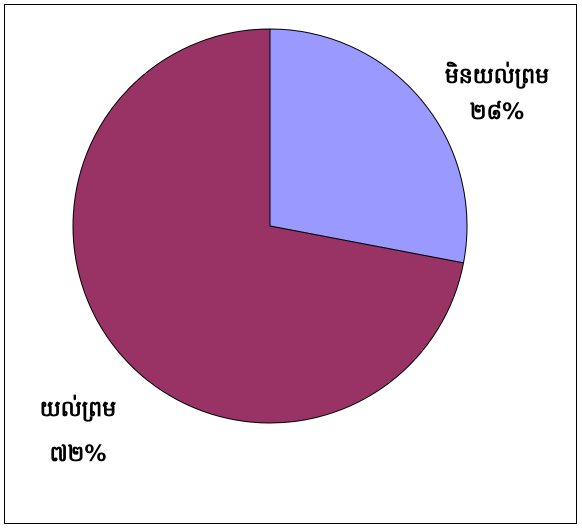 Image resolution: width=582 pixels, height=529 pixels. What do you see at coordinates (497, 75) in the screenshot?
I see `slice-category-label: មិនយល់ព្រម` at bounding box center [497, 75].